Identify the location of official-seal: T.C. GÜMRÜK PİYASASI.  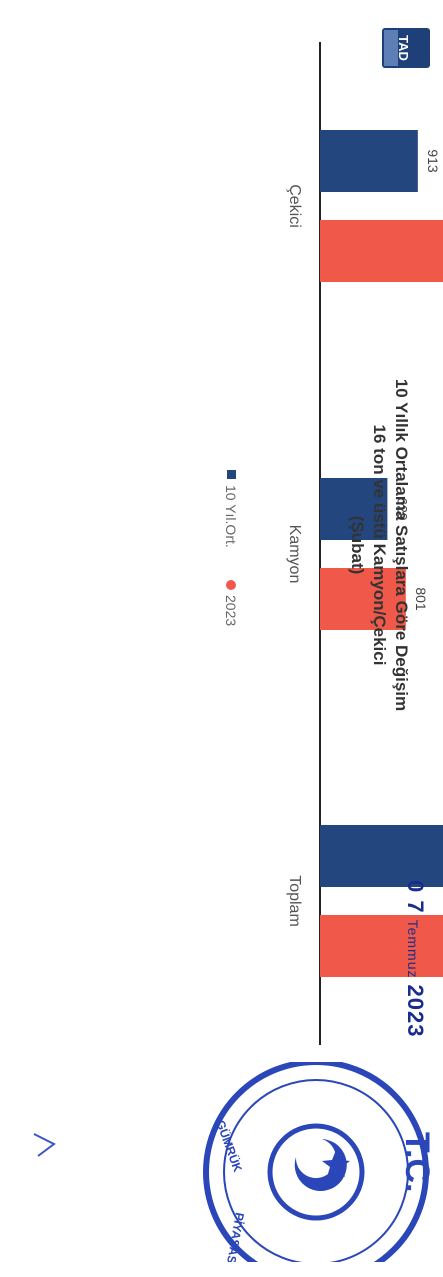
(319, 1162).